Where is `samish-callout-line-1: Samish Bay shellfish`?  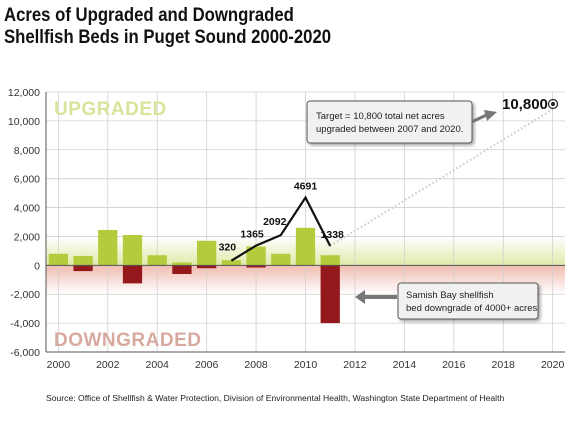
samish-callout-line-1: Samish Bay shellfish is located at coordinates (450, 295).